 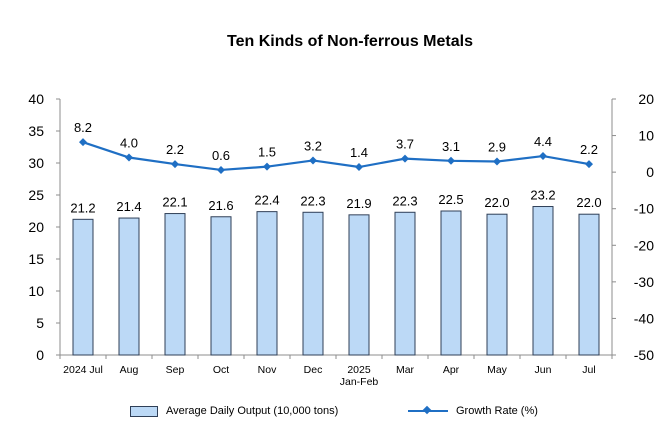 I want to click on bar-data-label: 22.5, so click(x=450, y=199).